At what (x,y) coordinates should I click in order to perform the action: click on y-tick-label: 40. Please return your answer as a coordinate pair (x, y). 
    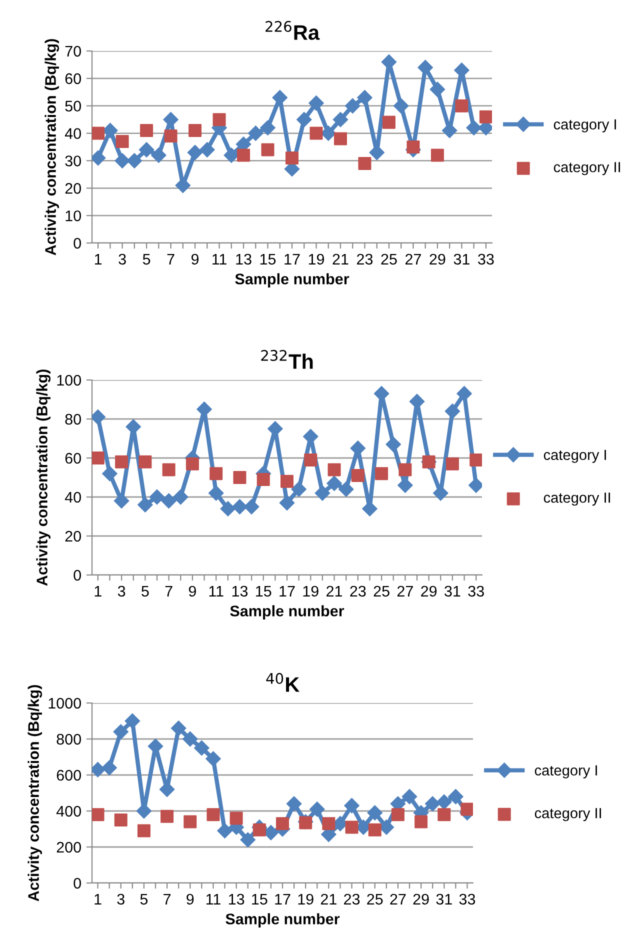
    Looking at the image, I should click on (72, 133).